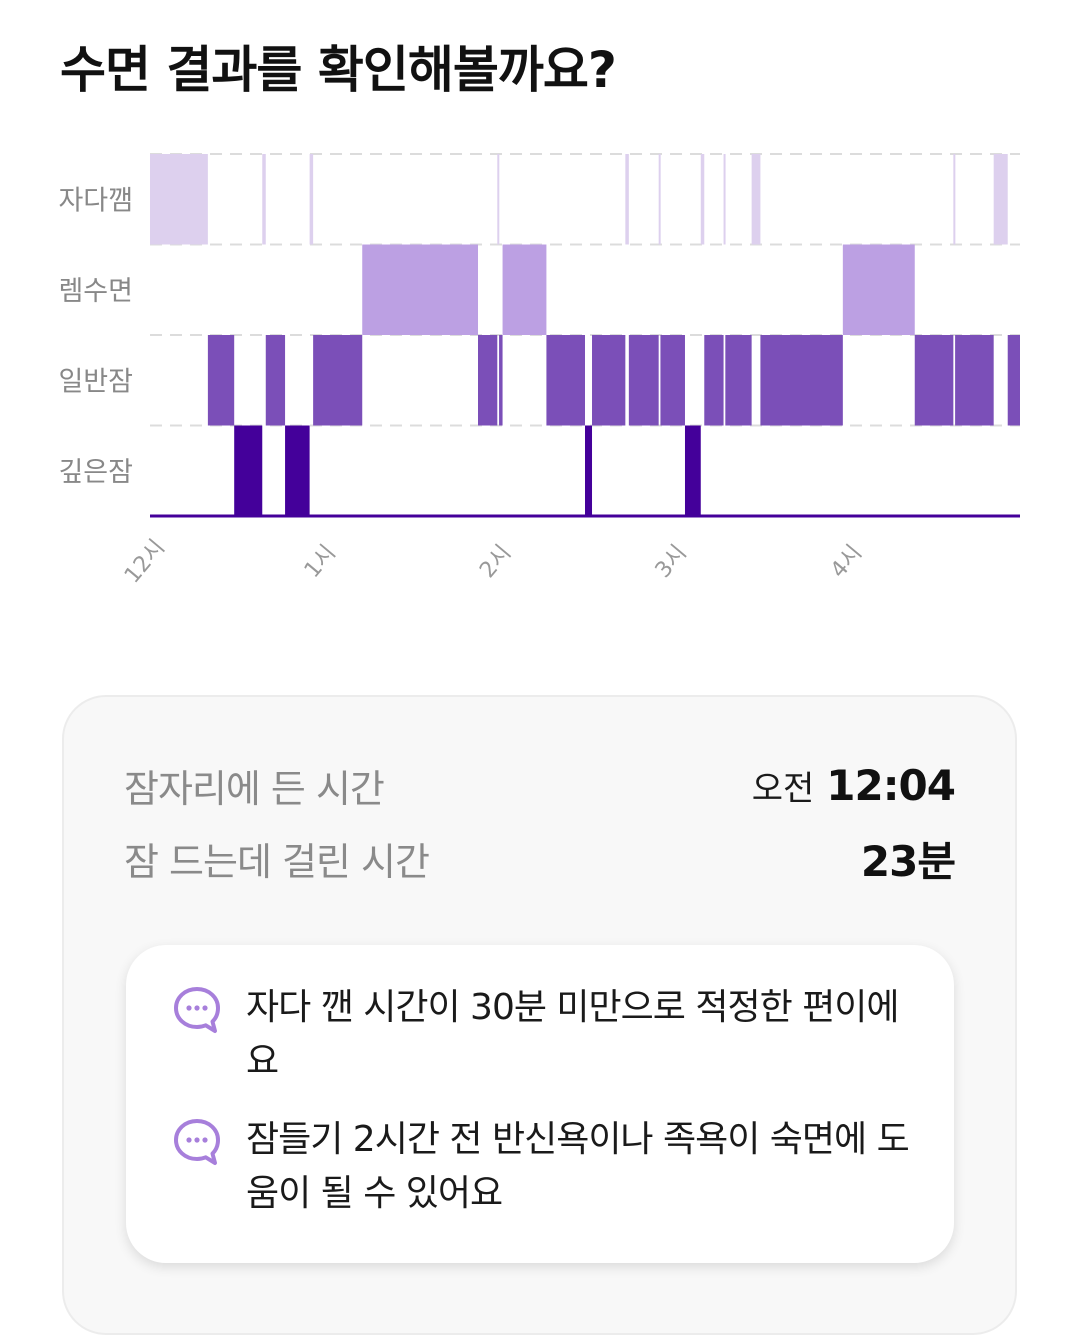  What do you see at coordinates (338, 70) in the screenshot?
I see `page-title: 수면 결과를 확인해볼까요?` at bounding box center [338, 70].